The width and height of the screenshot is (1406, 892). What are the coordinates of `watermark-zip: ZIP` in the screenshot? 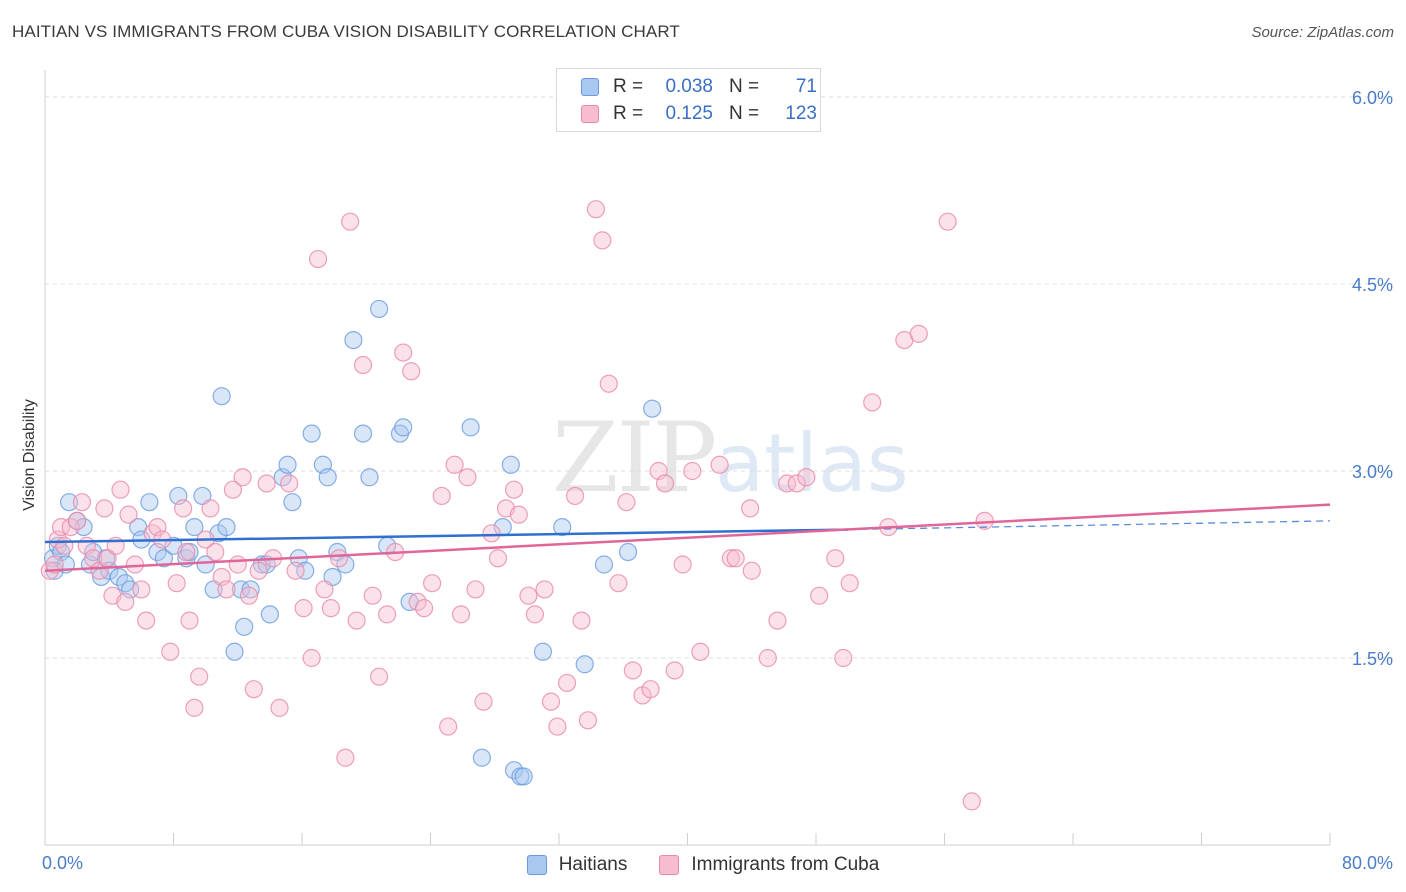 It's located at (634, 458).